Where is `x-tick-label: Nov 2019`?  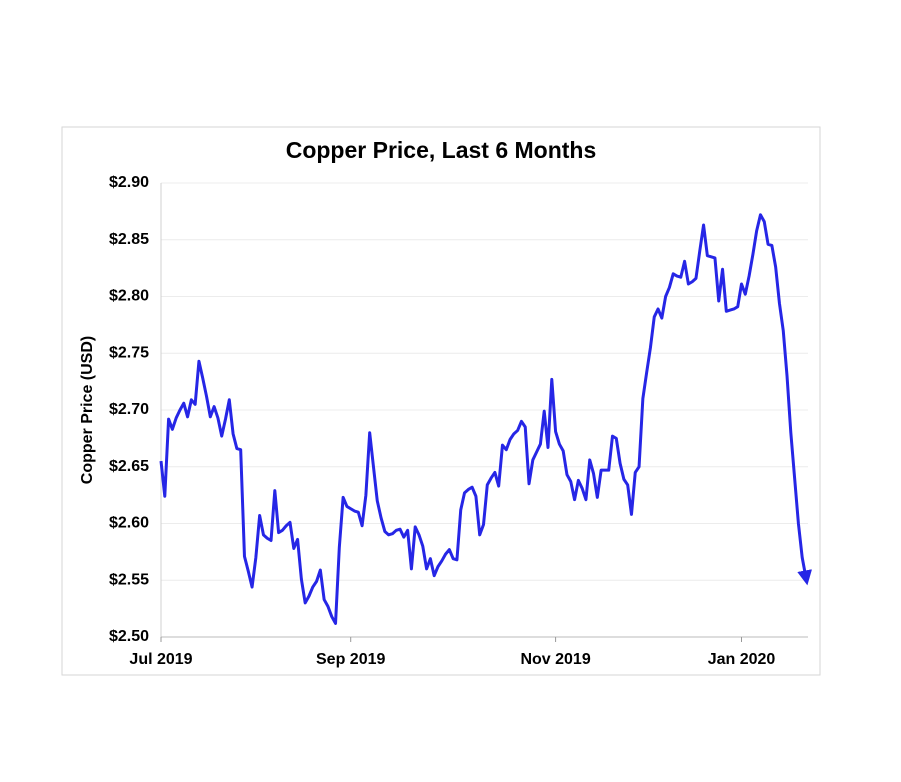 x-tick-label: Nov 2019 is located at coordinates (555, 659).